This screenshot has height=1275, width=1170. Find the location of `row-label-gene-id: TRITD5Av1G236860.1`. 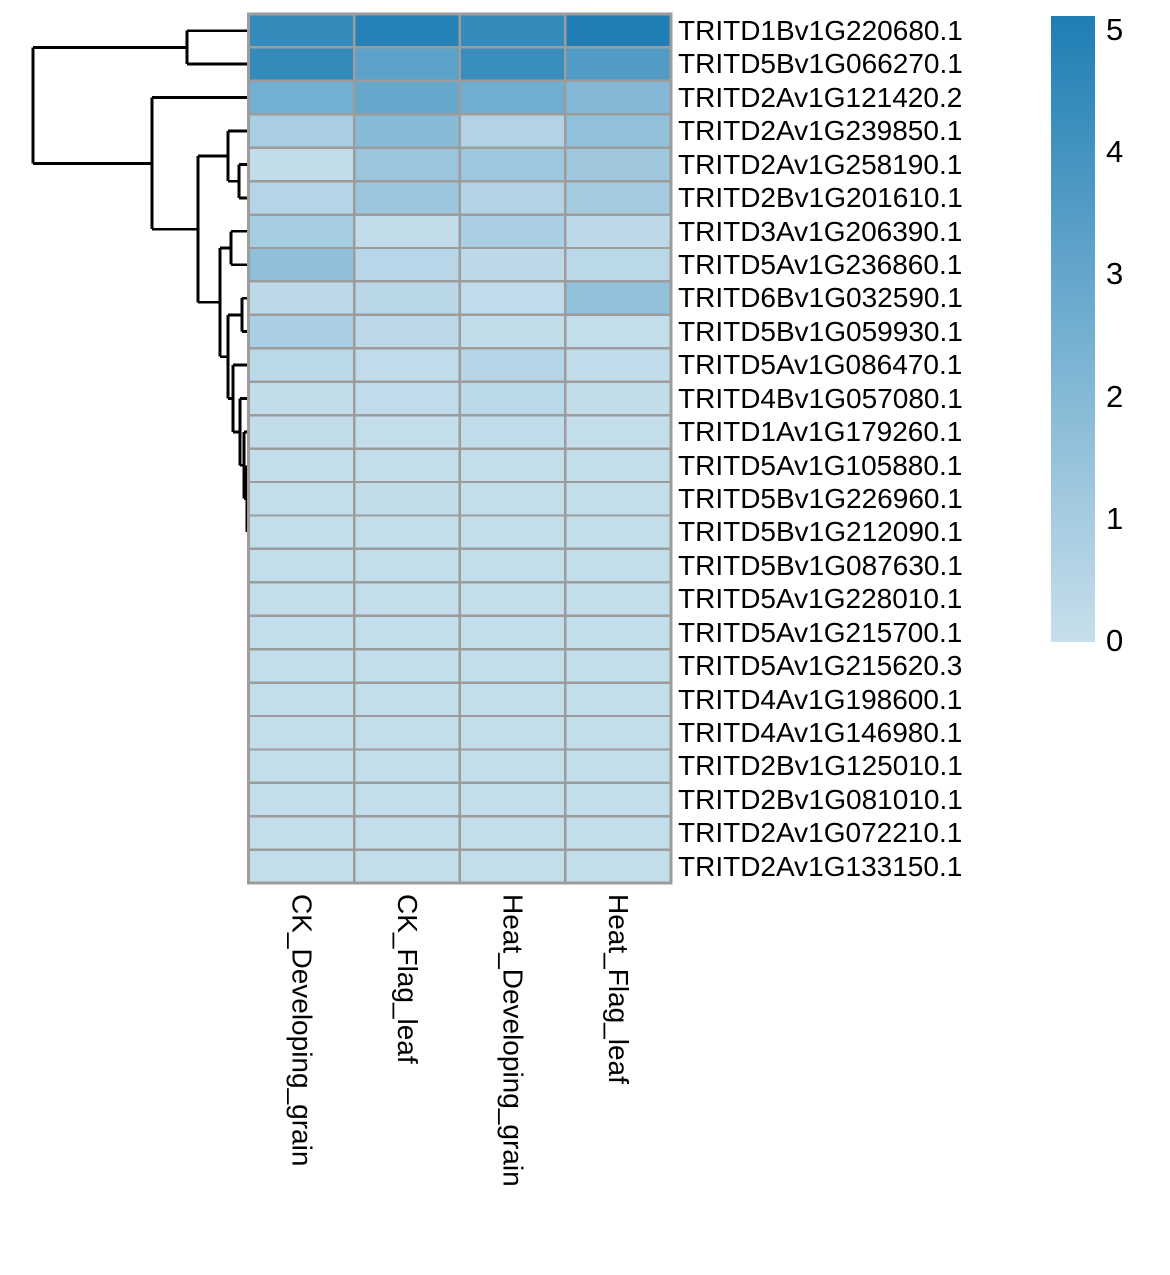

row-label-gene-id: TRITD5Av1G236860.1 is located at coordinates (820, 264).